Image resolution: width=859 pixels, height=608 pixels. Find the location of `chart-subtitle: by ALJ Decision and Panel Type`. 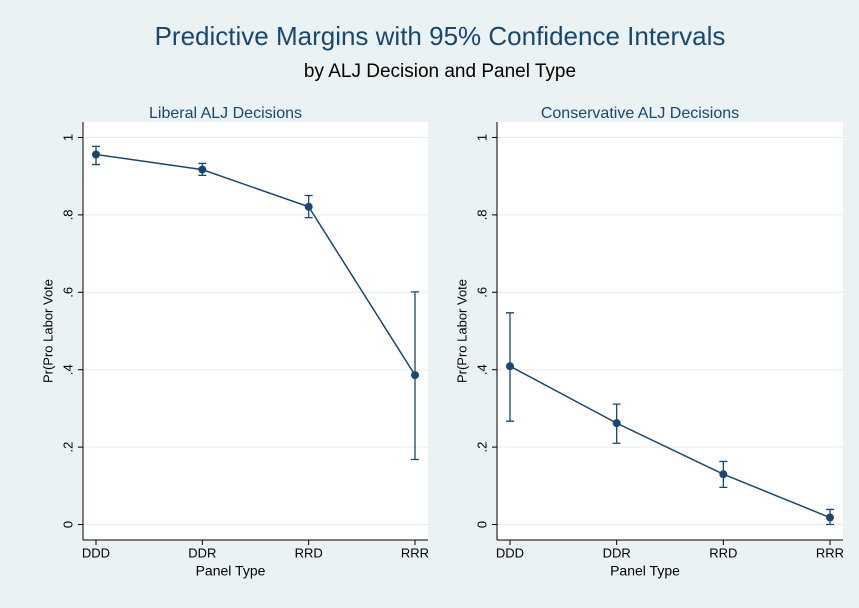

chart-subtitle: by ALJ Decision and Panel Type is located at coordinates (440, 71).